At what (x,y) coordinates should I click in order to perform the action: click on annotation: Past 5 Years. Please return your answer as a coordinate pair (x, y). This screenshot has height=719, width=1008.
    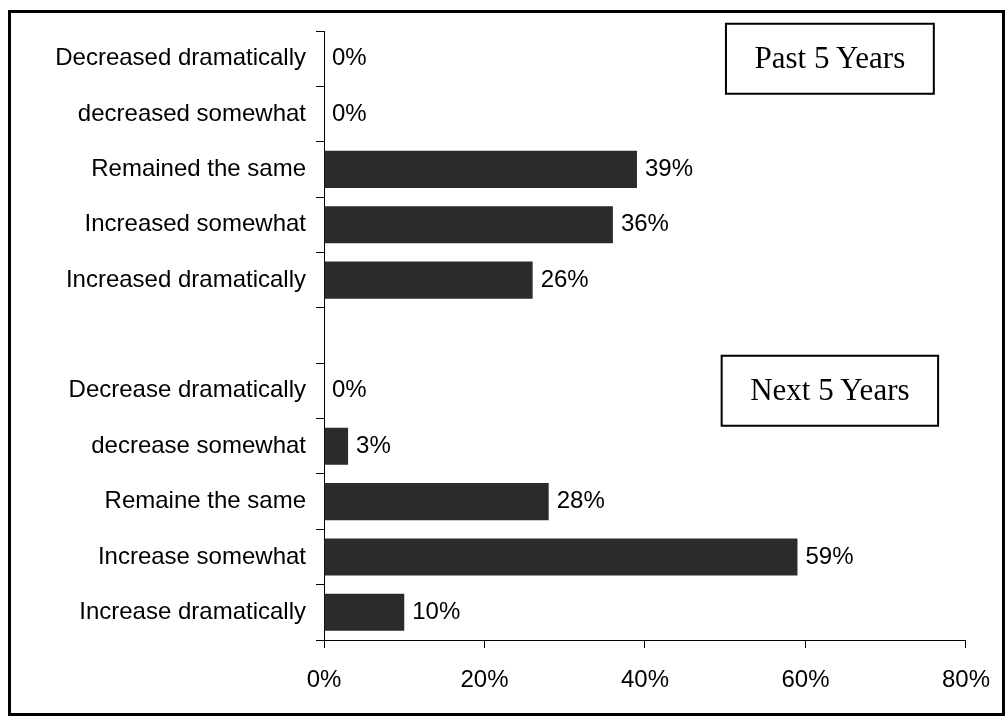
    Looking at the image, I should click on (830, 57).